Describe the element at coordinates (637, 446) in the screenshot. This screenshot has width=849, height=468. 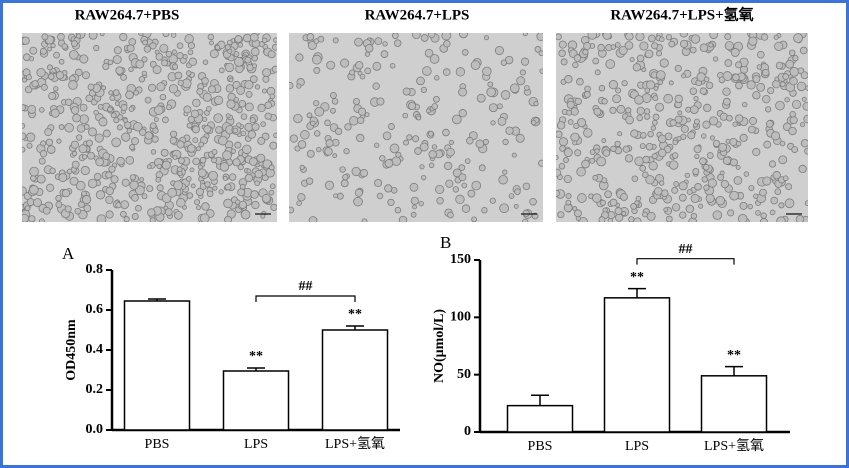
I see `x-tick-label: LPS` at that location.